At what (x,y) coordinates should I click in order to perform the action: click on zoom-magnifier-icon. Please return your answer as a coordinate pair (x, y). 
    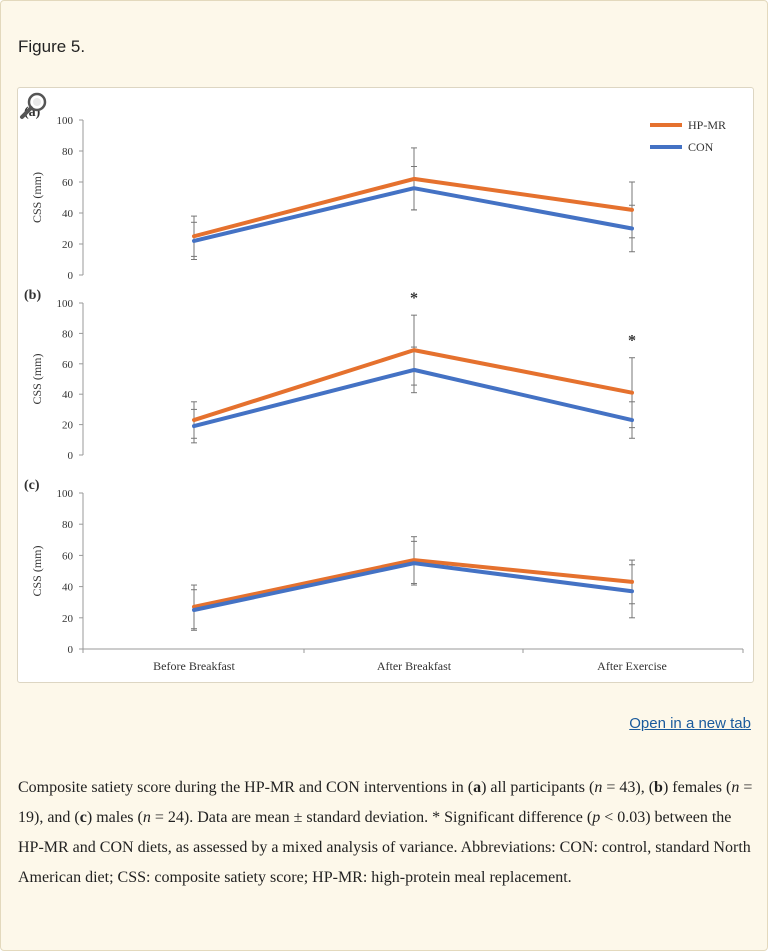
    Looking at the image, I should click on (35, 105).